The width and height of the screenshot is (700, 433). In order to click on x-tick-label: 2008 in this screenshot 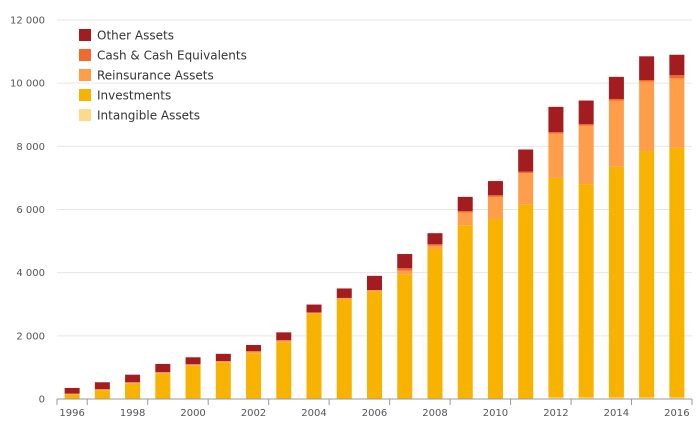, I will do `click(434, 413)`.